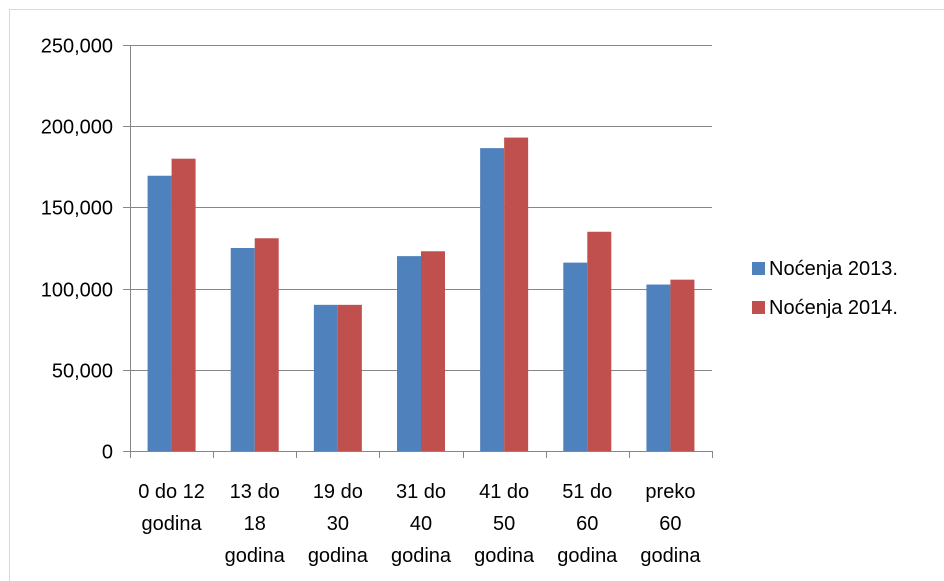 Image resolution: width=944 pixels, height=581 pixels. What do you see at coordinates (833, 308) in the screenshot?
I see `legend-label: Noćenja 2014.` at bounding box center [833, 308].